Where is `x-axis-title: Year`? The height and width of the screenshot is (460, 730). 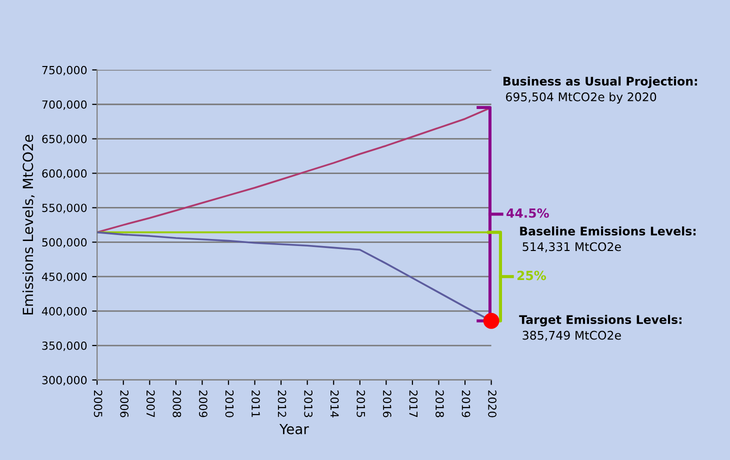
x-axis-title: Year is located at coordinates (294, 429).